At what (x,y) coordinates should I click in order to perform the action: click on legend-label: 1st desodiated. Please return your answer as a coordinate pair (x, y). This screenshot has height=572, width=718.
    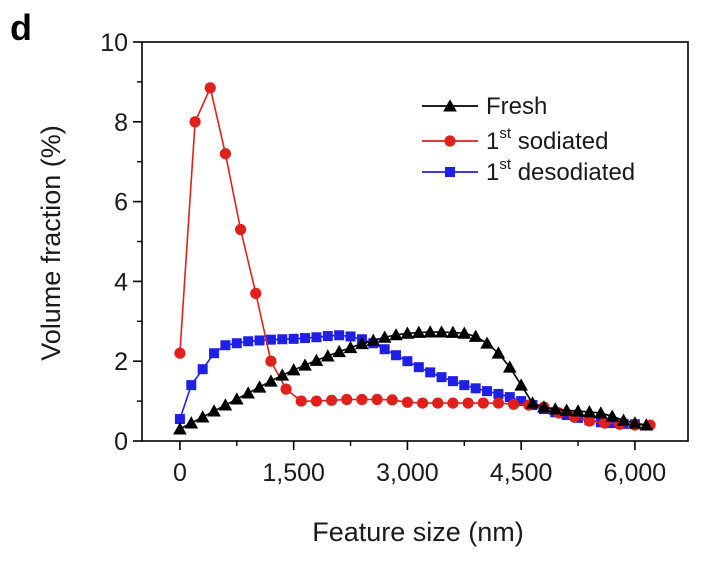
    Looking at the image, I should click on (560, 171).